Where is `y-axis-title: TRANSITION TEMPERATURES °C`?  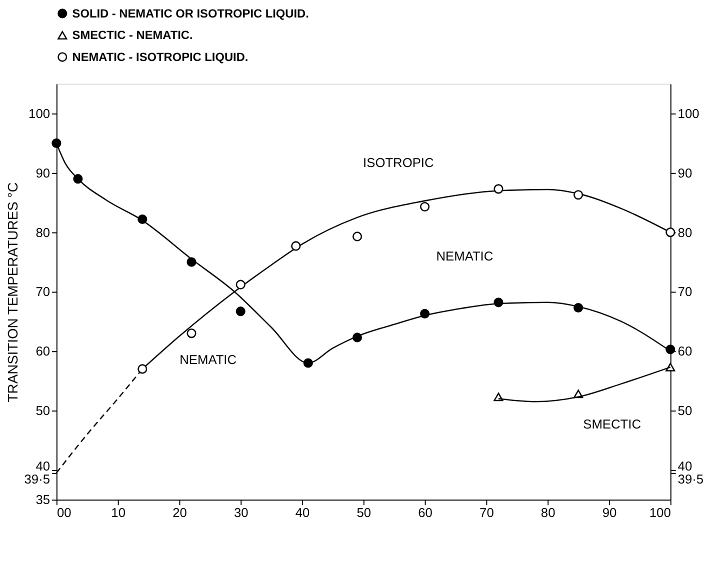
y-axis-title: TRANSITION TEMPERATURES °C is located at coordinates (12, 292).